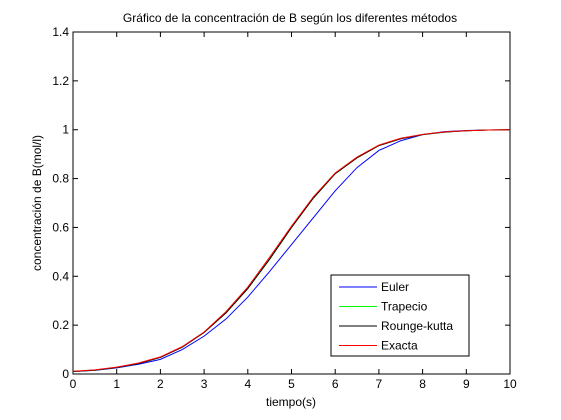  Describe the element at coordinates (116, 384) in the screenshot. I see `x-tick-label: 1` at that location.